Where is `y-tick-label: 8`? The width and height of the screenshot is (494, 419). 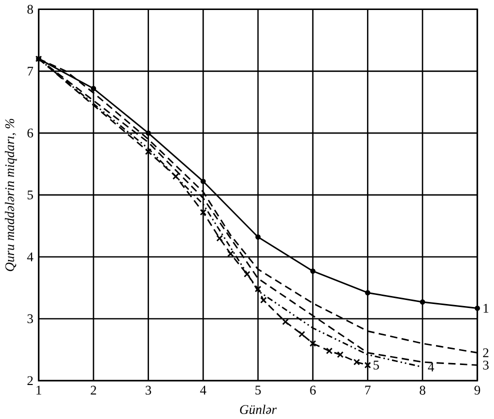 y-tick-label: 8 is located at coordinates (30, 9).